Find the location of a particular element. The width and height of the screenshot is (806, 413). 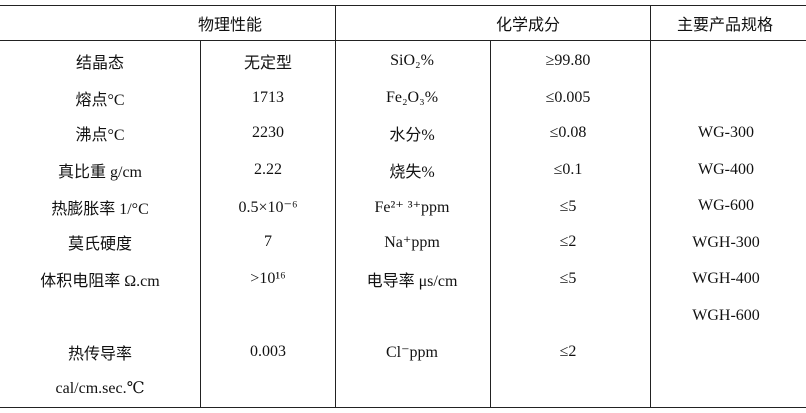

chemical-name: Fe₂O₃% is located at coordinates (412, 97).